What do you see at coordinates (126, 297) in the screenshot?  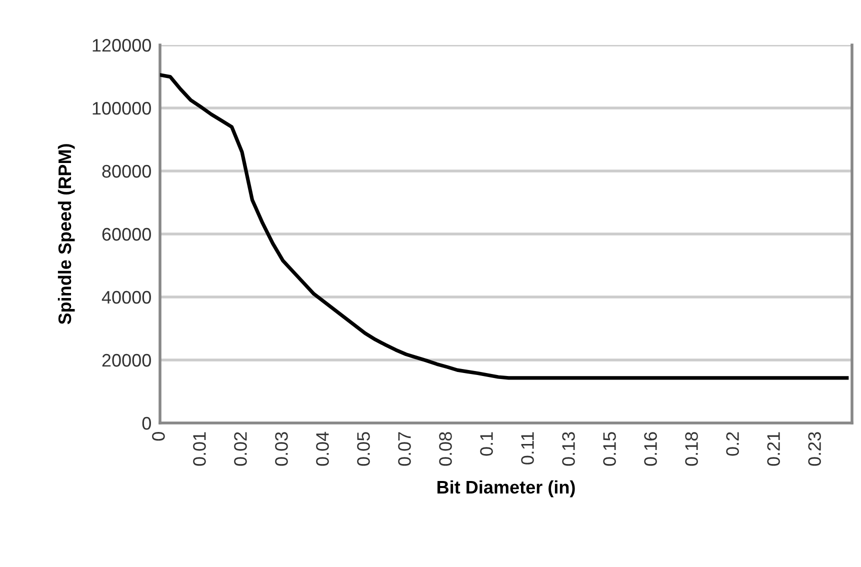 I see `y-tick-label: 40000` at bounding box center [126, 297].